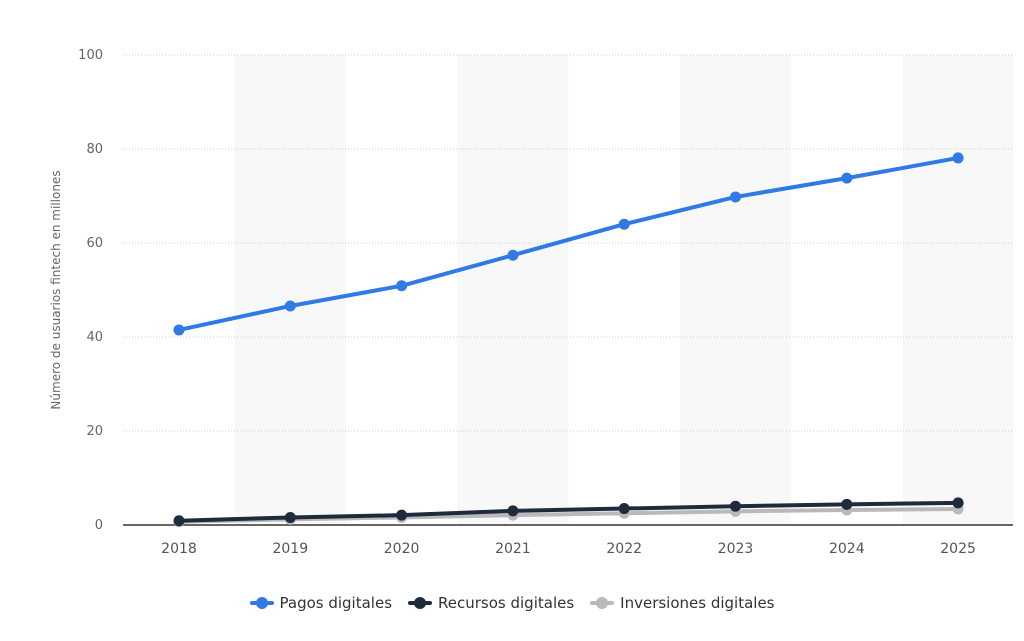 This screenshot has width=1024, height=641. I want to click on y-tick-label: 40, so click(94, 337).